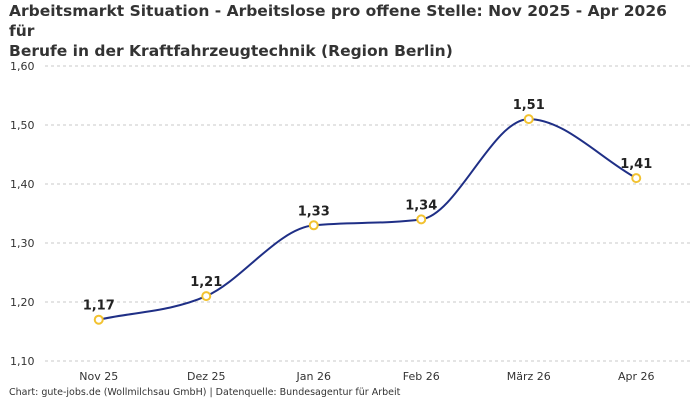 This screenshot has height=400, width=700. Describe the element at coordinates (421, 205) in the screenshot. I see `data-label: 1,34` at that location.